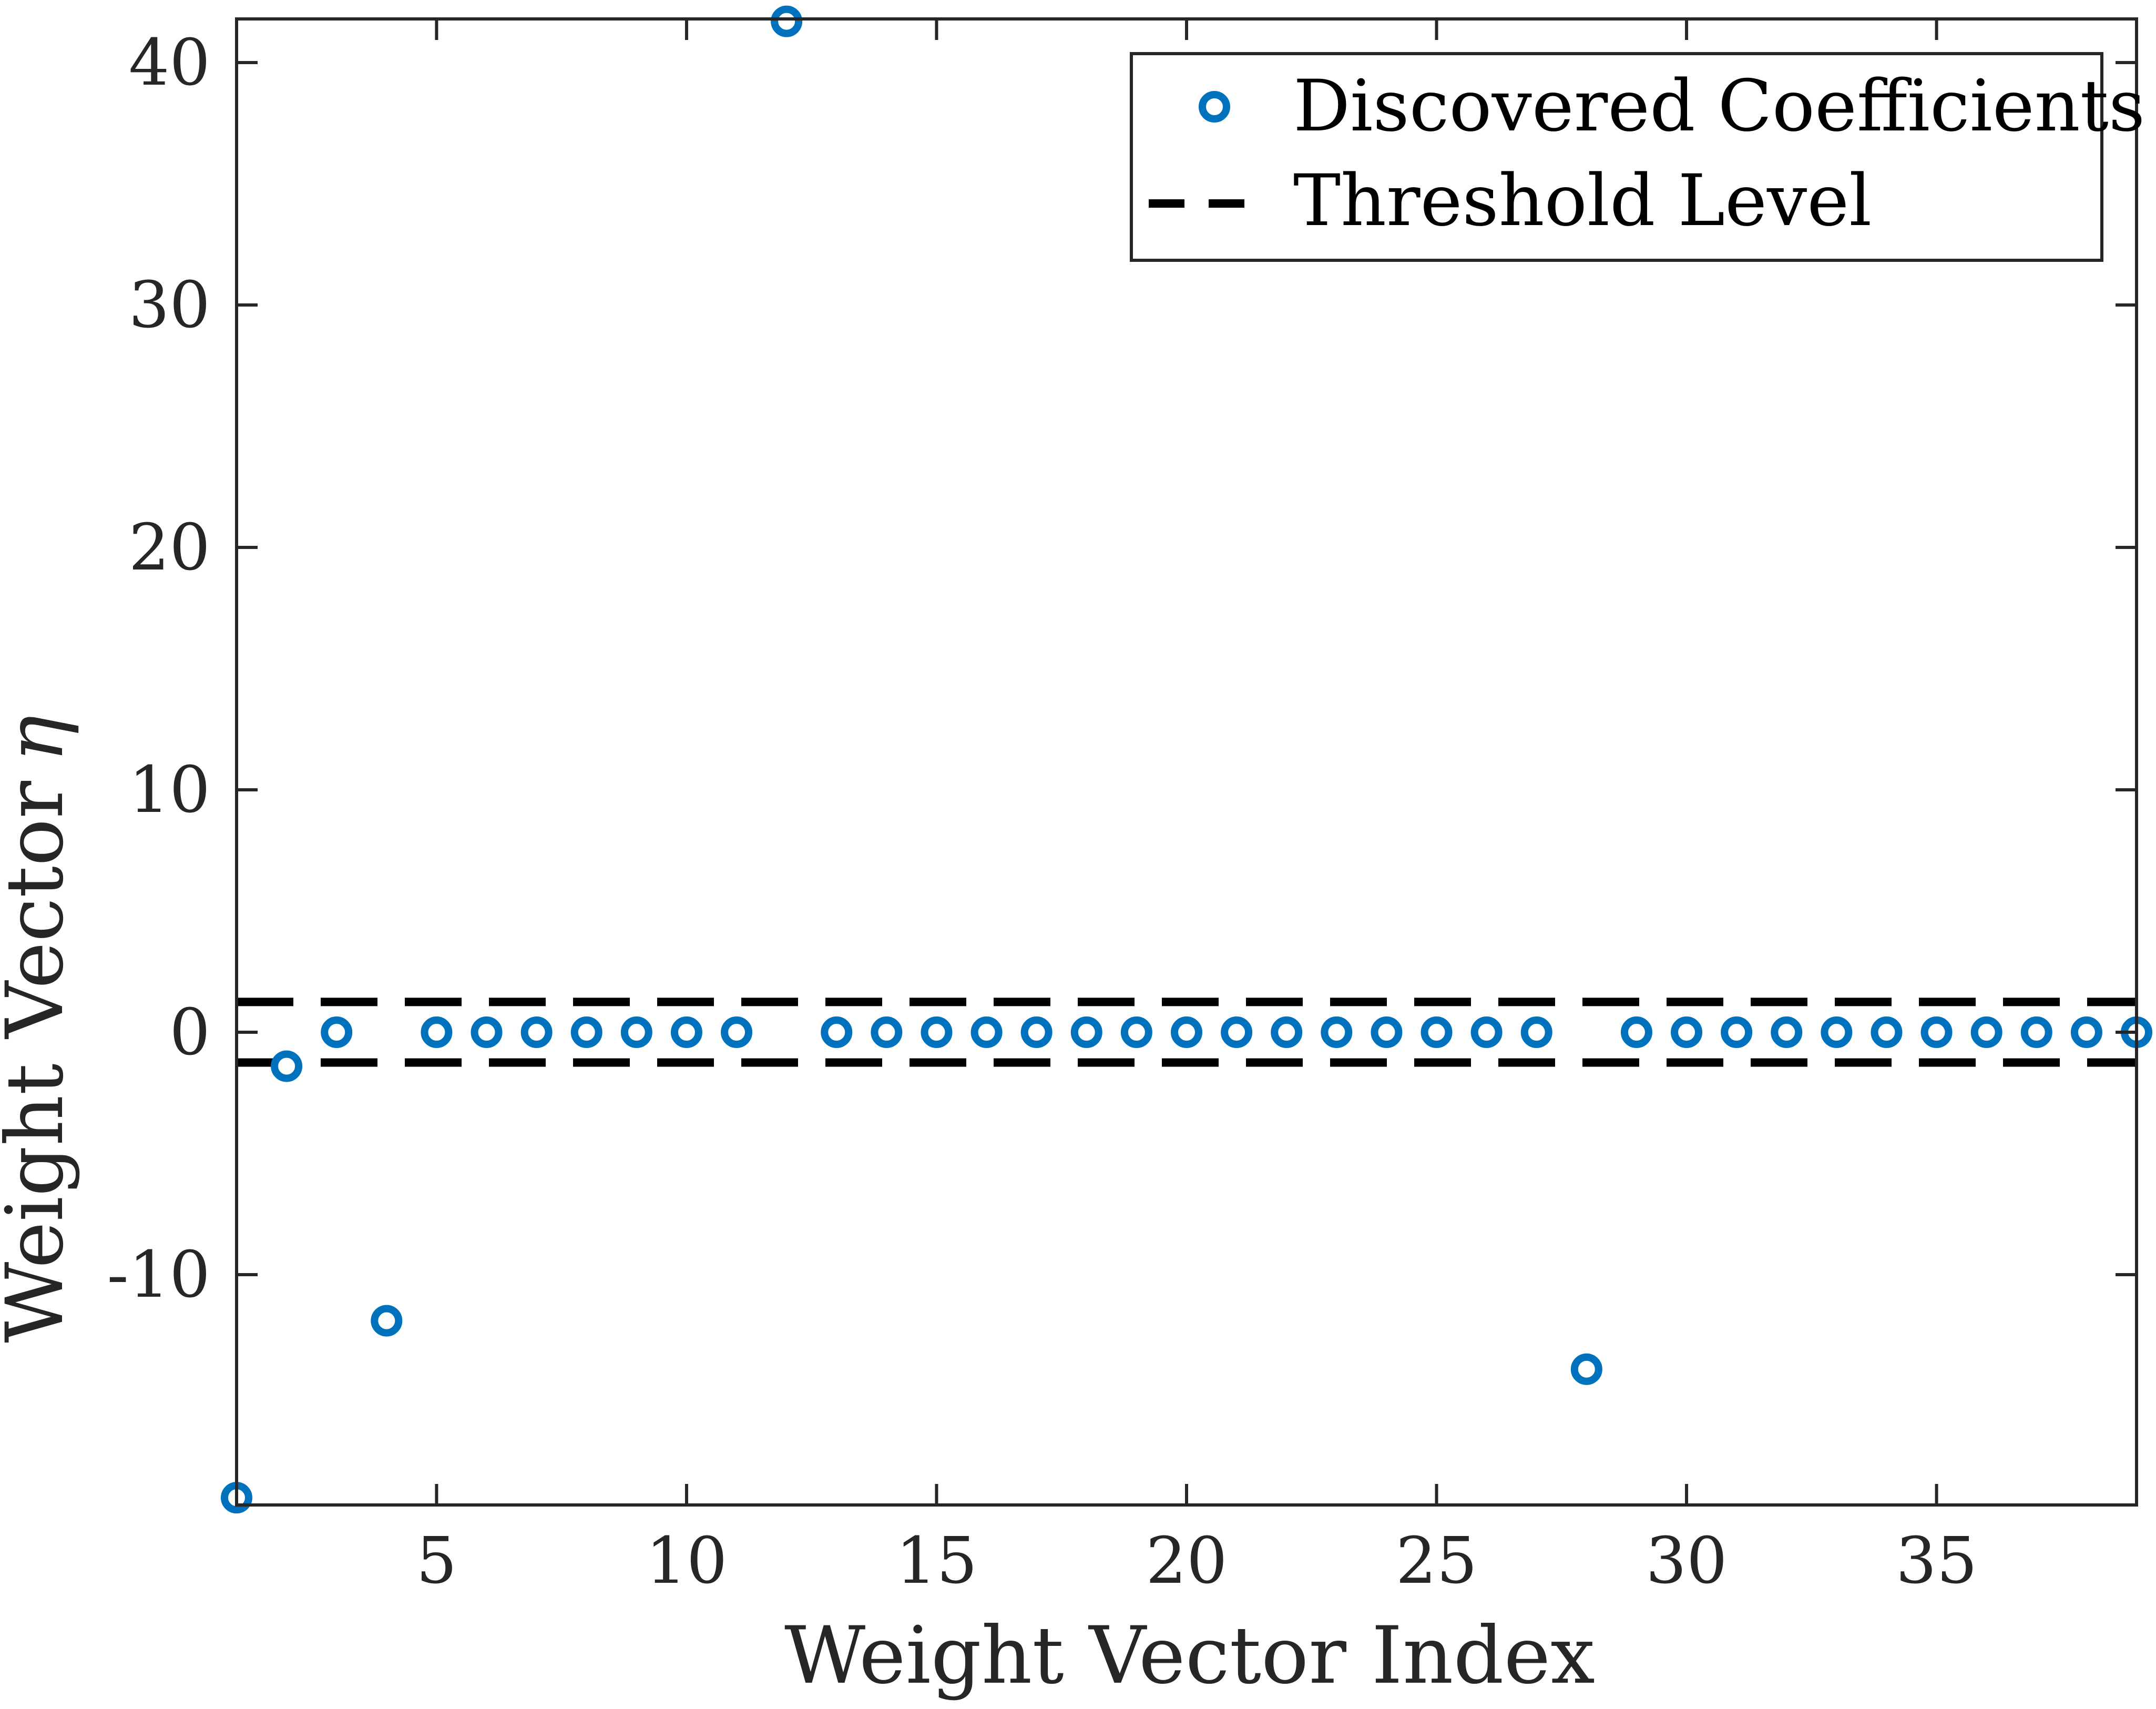 The image size is (2156, 1709). Describe the element at coordinates (170, 62) in the screenshot. I see `y-tick-label: 40` at that location.